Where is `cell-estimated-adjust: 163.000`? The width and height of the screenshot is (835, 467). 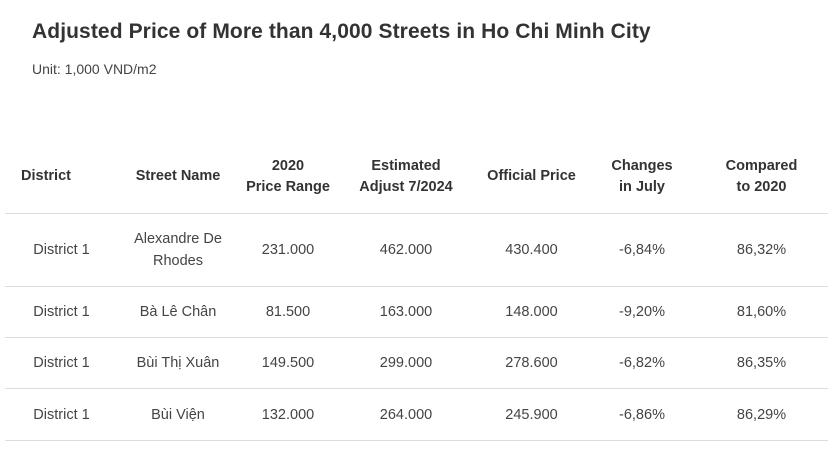 cell-estimated-adjust: 163.000 is located at coordinates (406, 312).